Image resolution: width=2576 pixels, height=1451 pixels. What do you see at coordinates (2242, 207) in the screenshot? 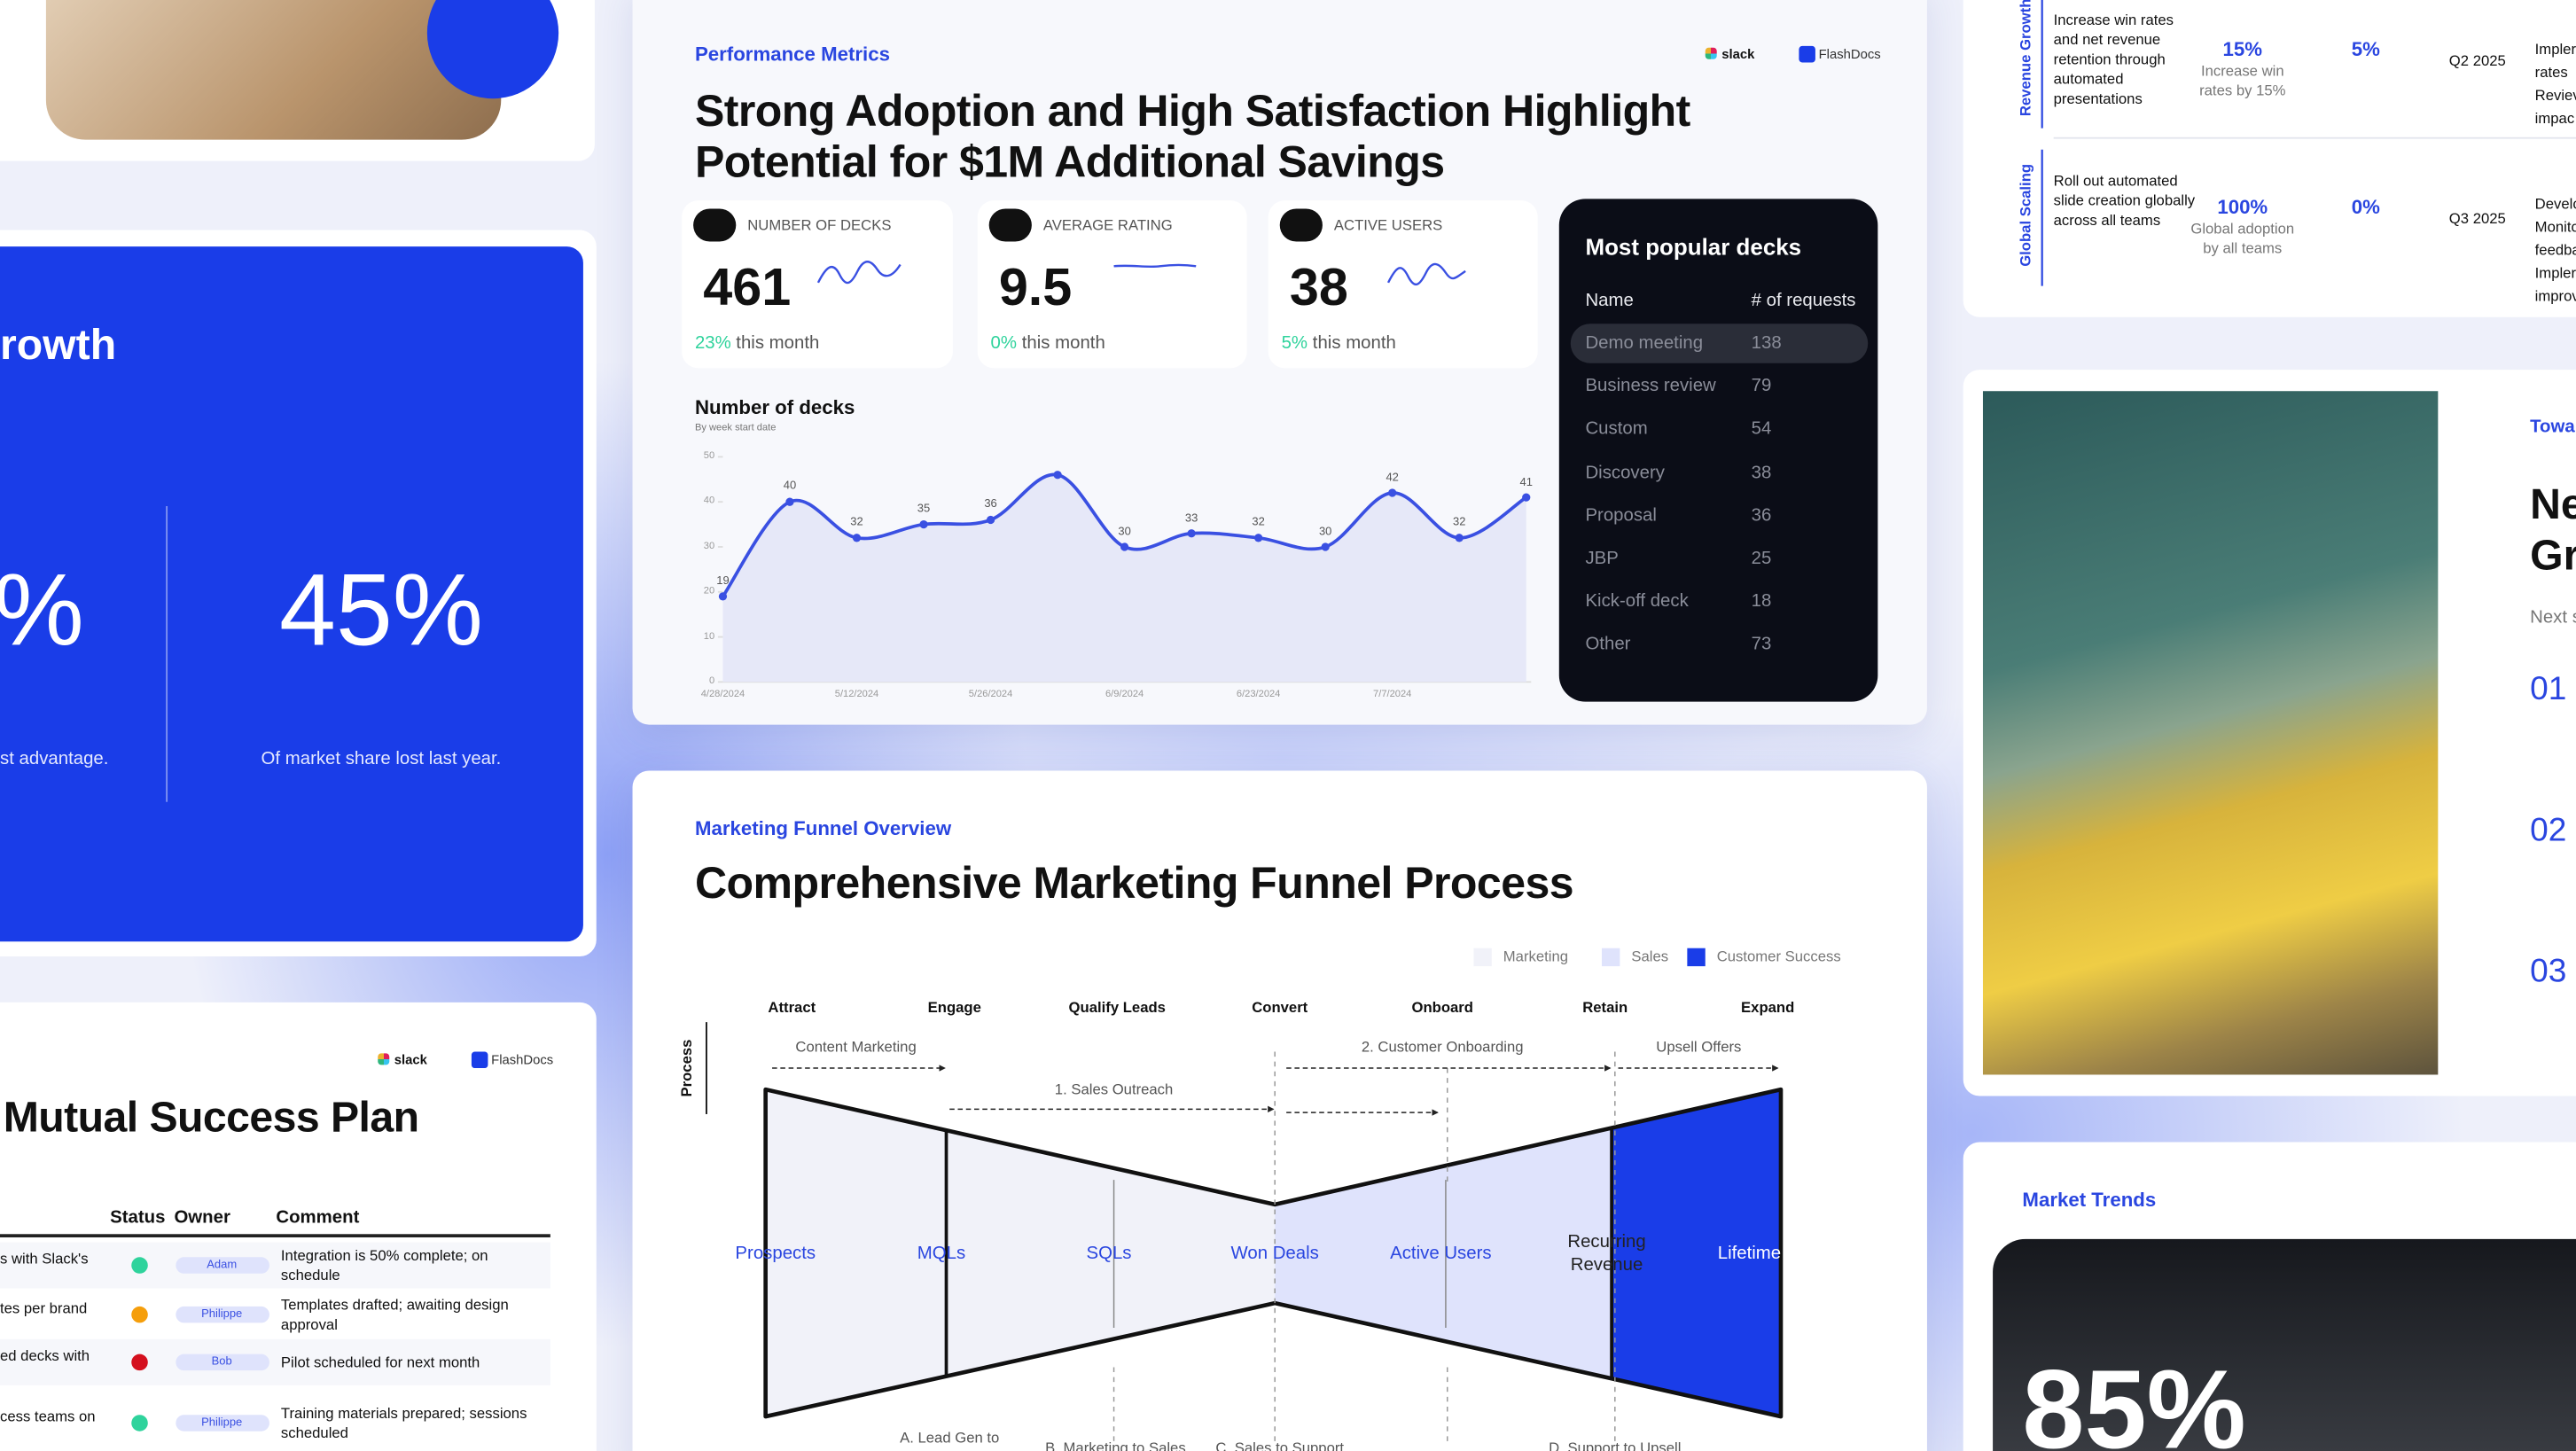
I see `target: 100%` at bounding box center [2242, 207].